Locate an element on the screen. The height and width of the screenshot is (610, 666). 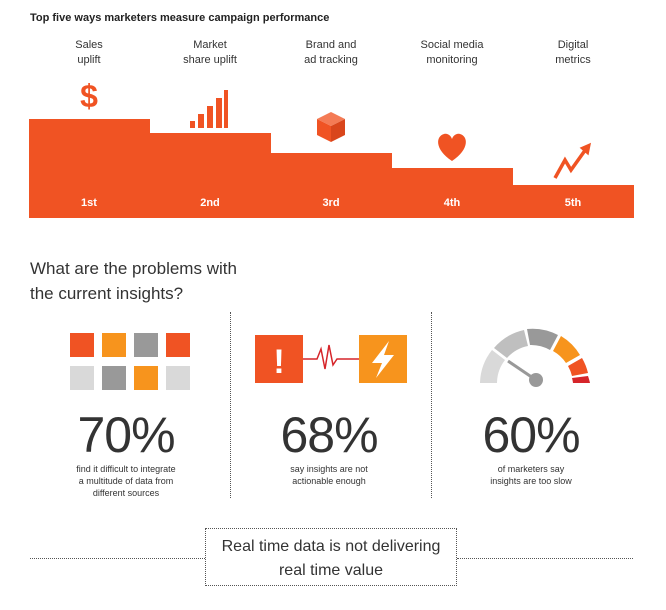
rank-label-4th: 4th is located at coordinates (452, 203).